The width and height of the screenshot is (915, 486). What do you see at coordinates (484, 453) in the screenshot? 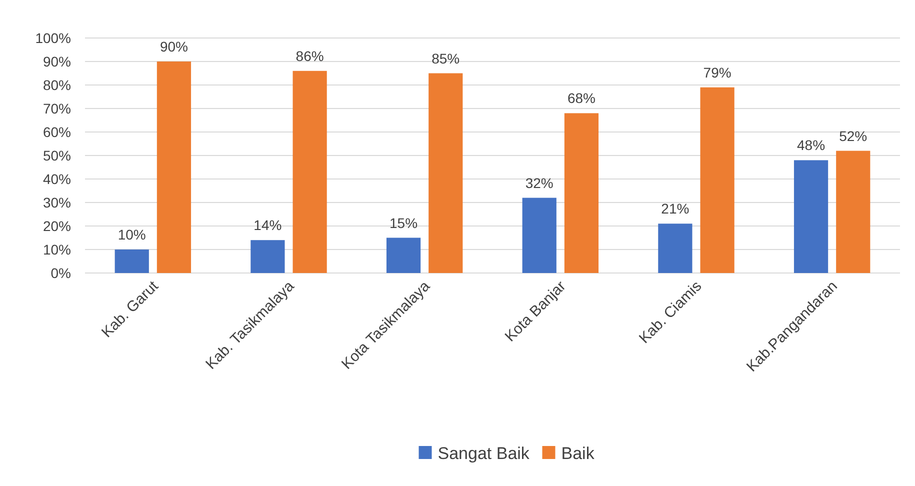
I see `legend-label: Sangat Baik` at bounding box center [484, 453].